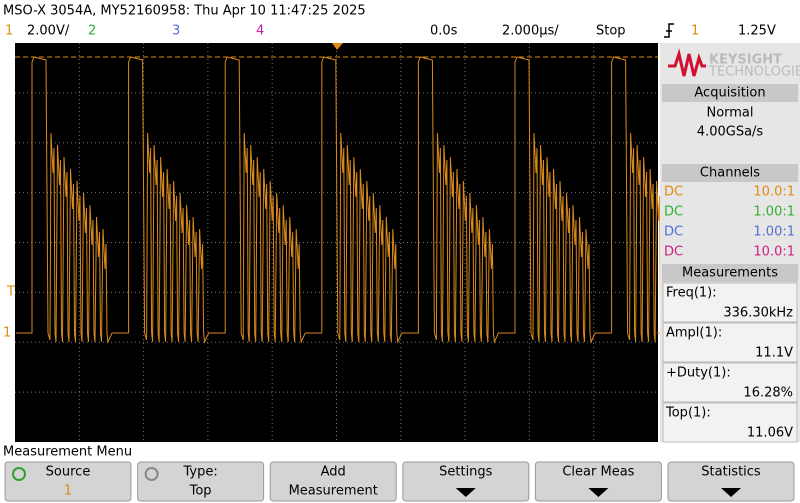  I want to click on ground-marker: 1, so click(7, 333).